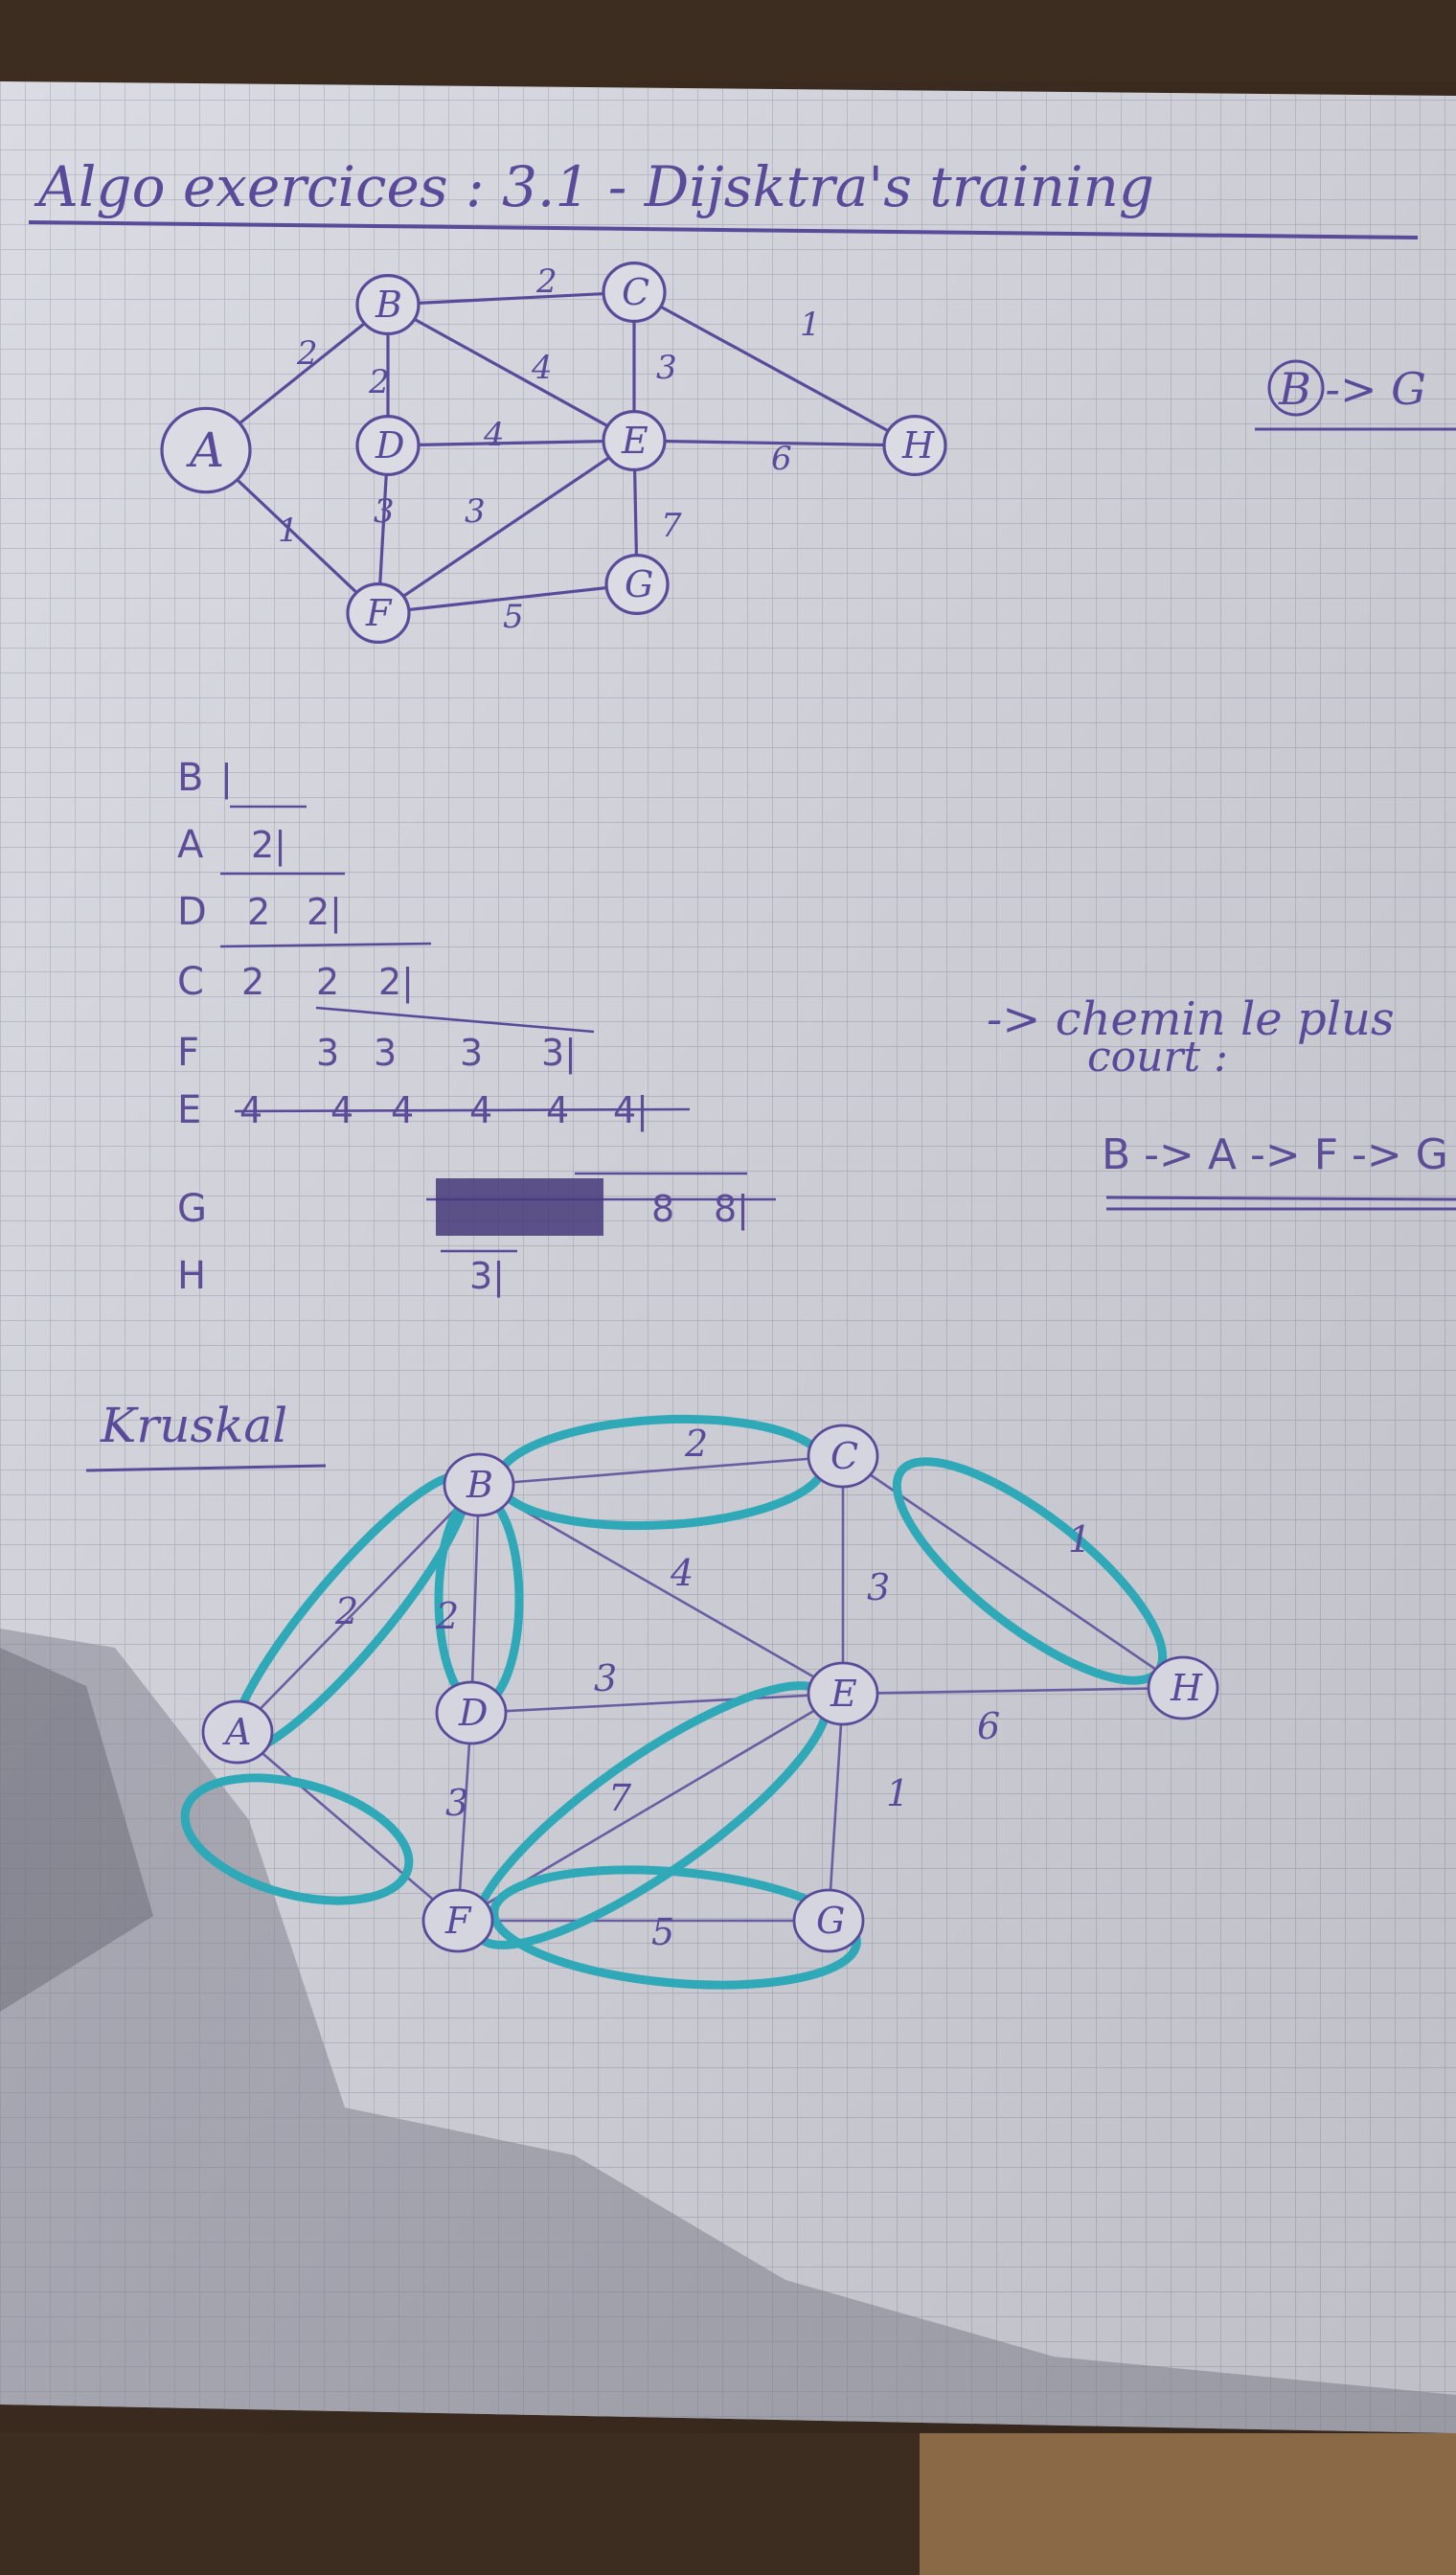 The width and height of the screenshot is (1456, 2575). Describe the element at coordinates (513, 617) in the screenshot. I see `edge-weight-FG: 5` at that location.